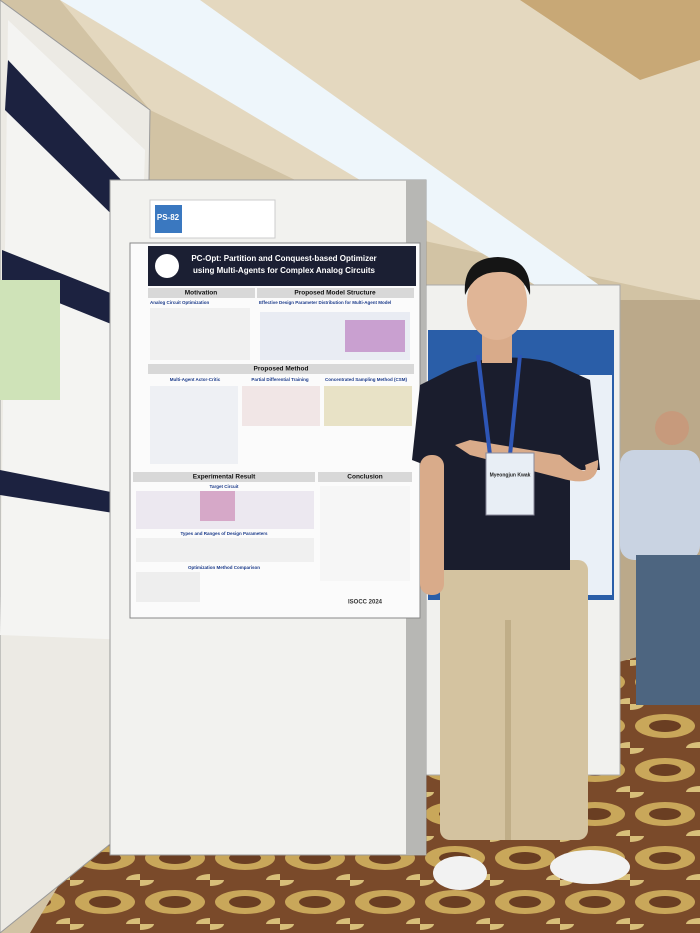 This screenshot has height=933, width=700. Describe the element at coordinates (497, 302) in the screenshot. I see `head` at that location.